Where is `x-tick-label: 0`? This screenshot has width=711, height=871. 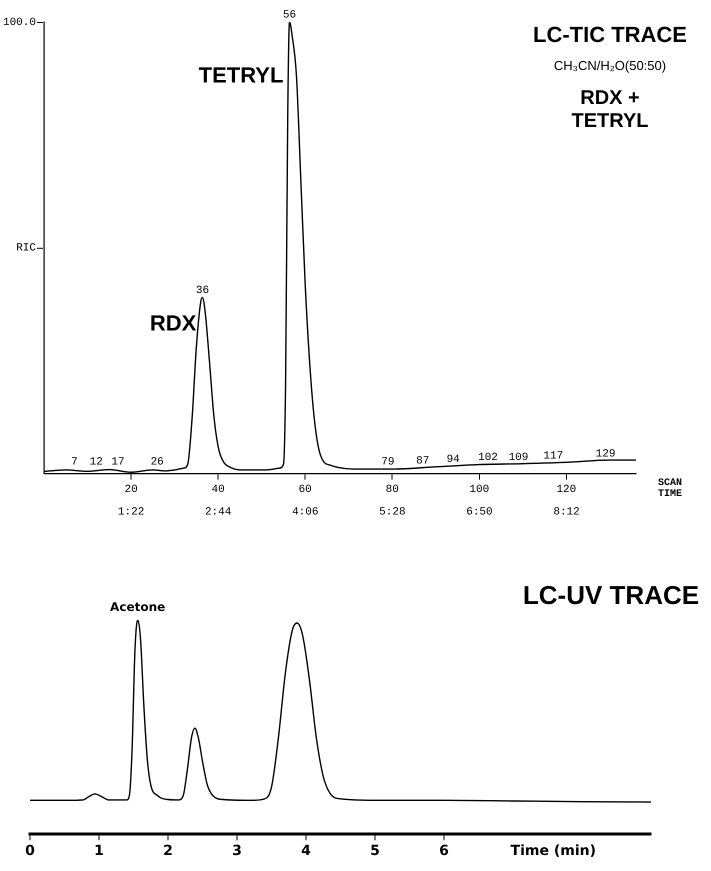
x-tick-label: 0 is located at coordinates (30, 851).